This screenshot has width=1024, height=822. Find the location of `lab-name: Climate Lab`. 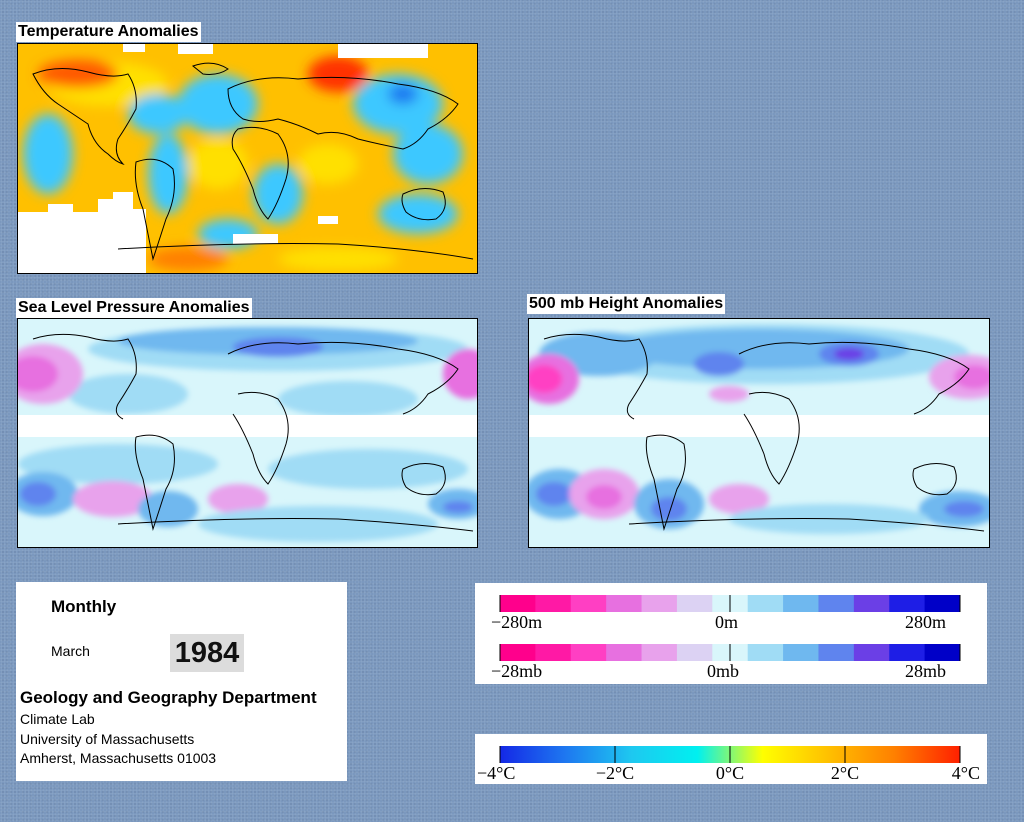

lab-name: Climate Lab is located at coordinates (57, 719).